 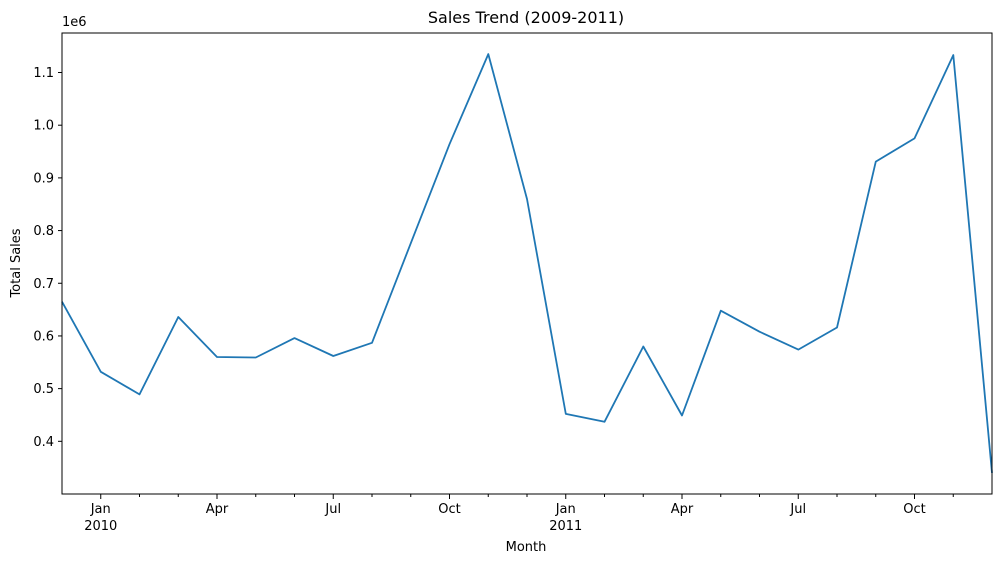 What do you see at coordinates (43, 231) in the screenshot?
I see `y-tick-label: 0.8` at bounding box center [43, 231].